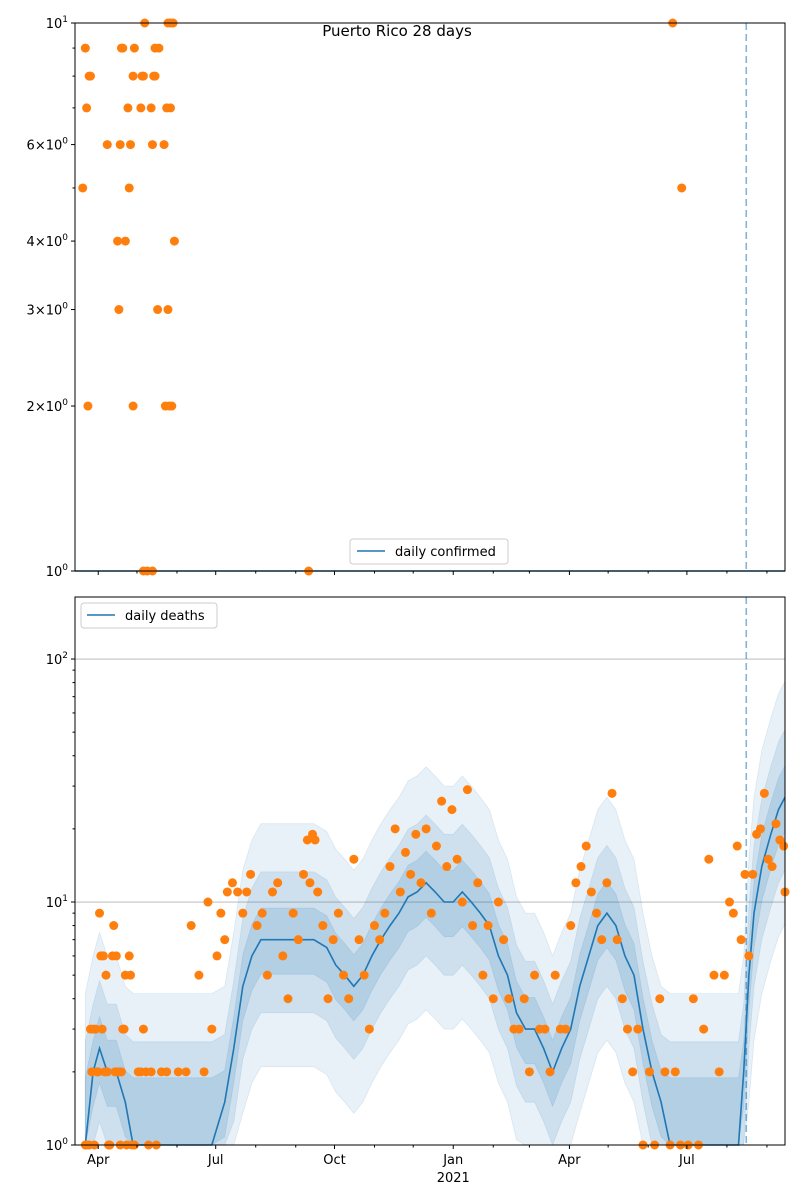  I want to click on legend-box, so click(149, 615).